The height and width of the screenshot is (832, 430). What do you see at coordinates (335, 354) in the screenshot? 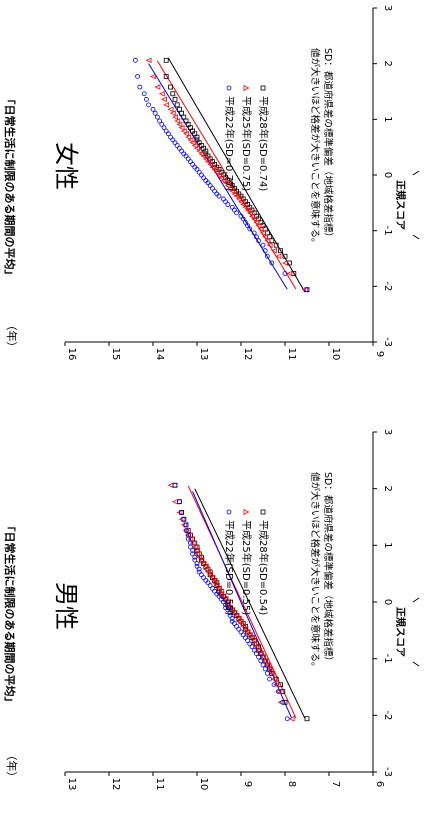
I see `value-tick-label: 10` at bounding box center [335, 354].